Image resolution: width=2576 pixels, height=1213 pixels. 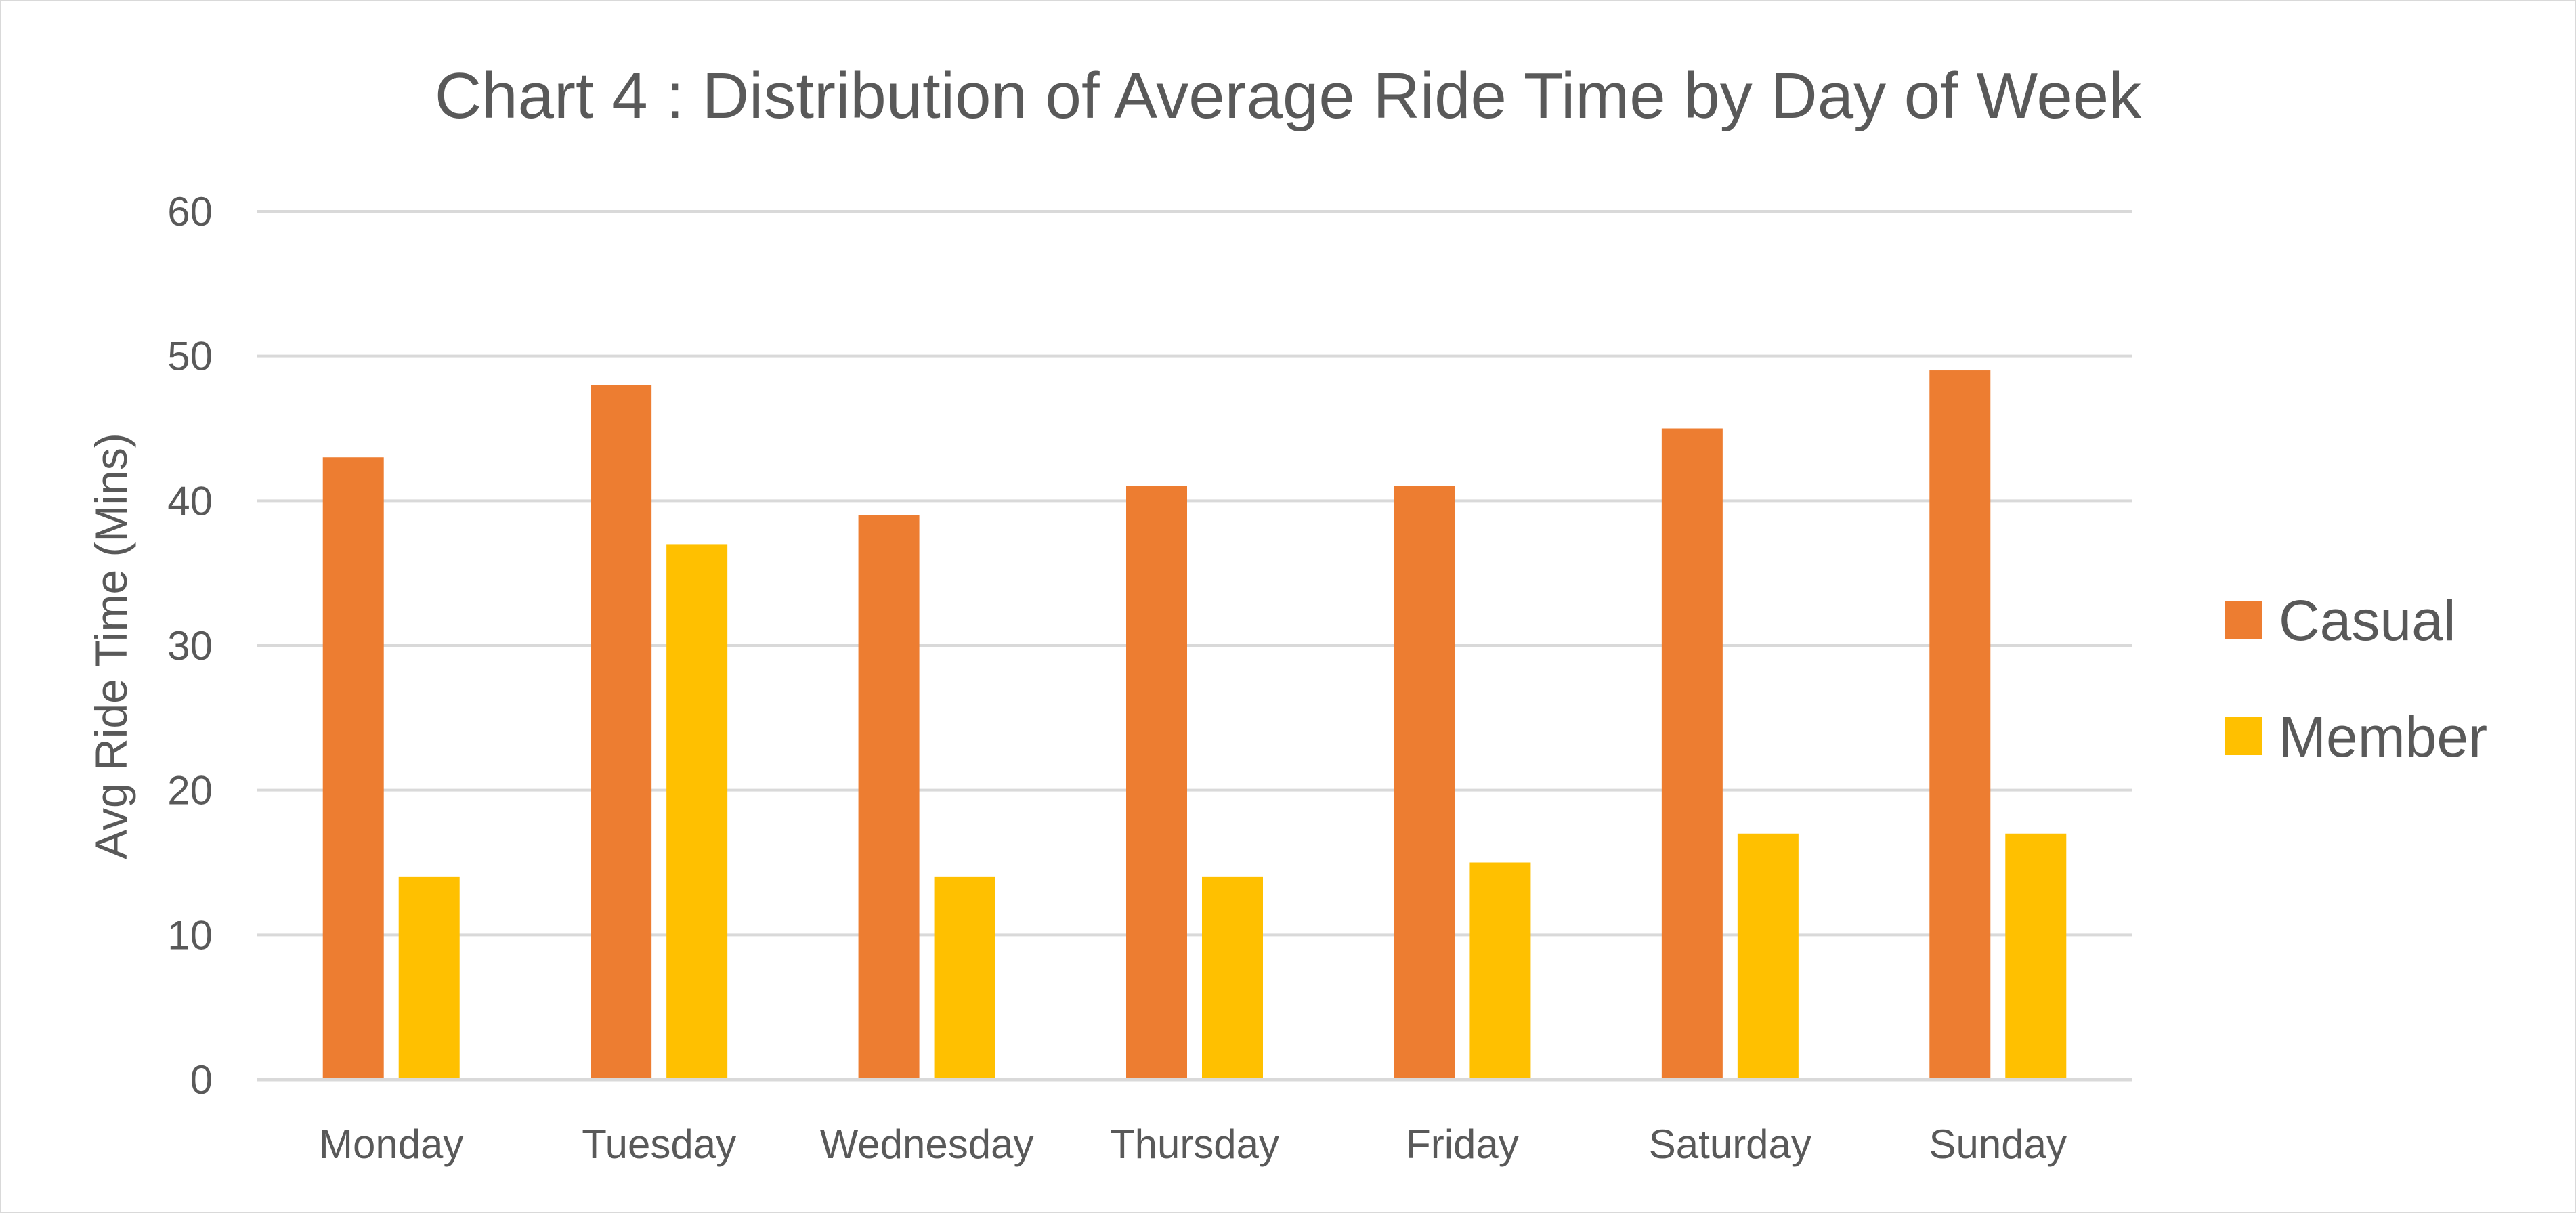 I want to click on x-tick-label: Monday, so click(x=391, y=1145).